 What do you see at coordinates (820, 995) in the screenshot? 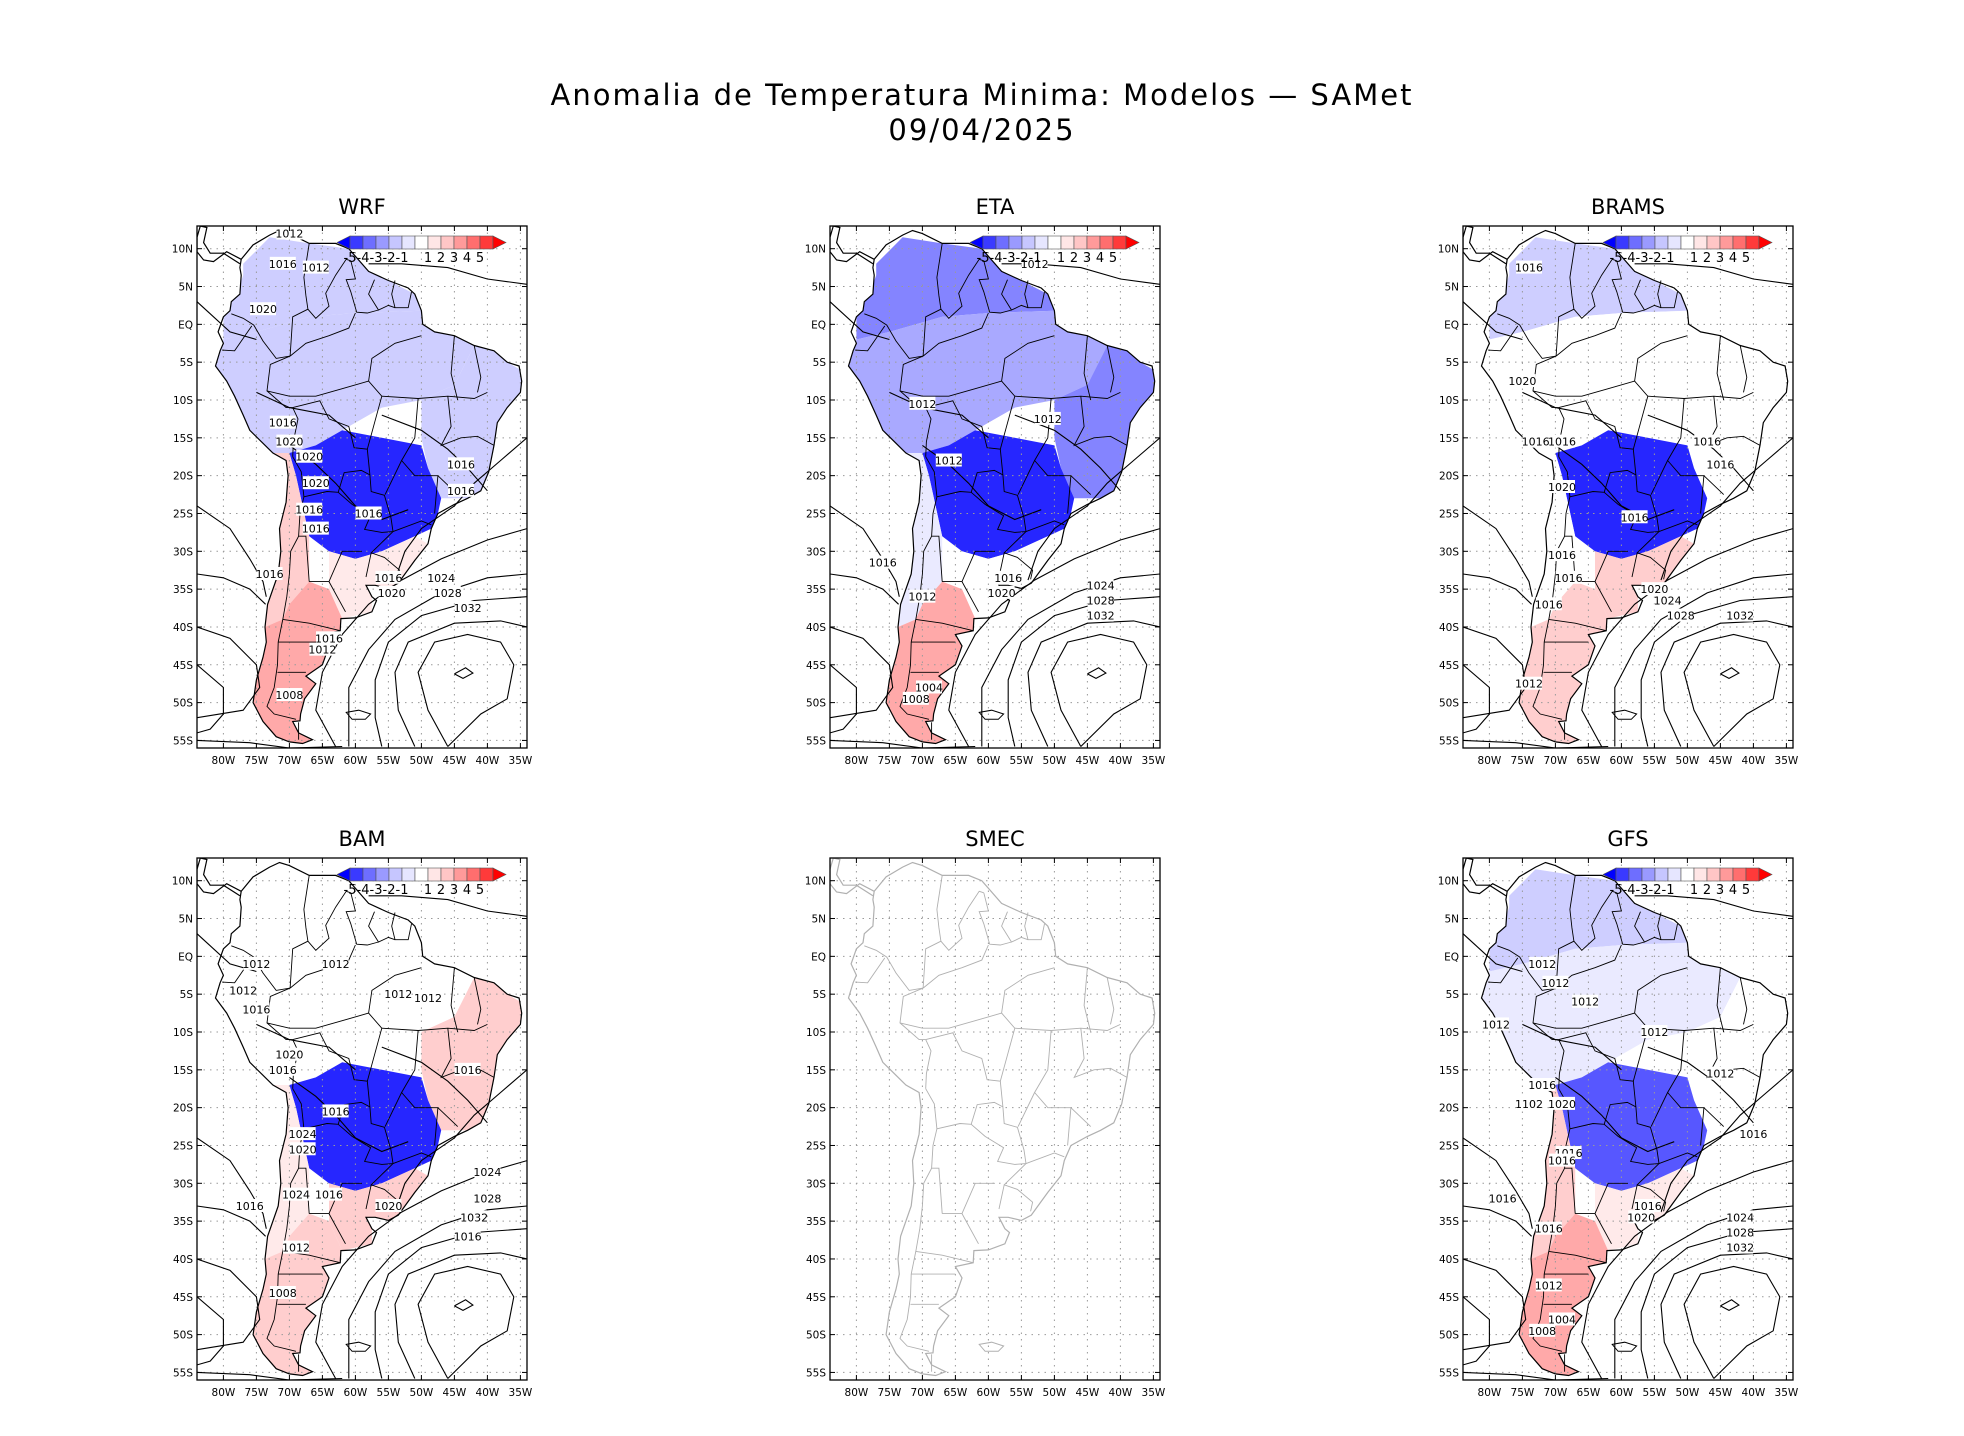
I see `y-tick-label: 5S` at bounding box center [820, 995].